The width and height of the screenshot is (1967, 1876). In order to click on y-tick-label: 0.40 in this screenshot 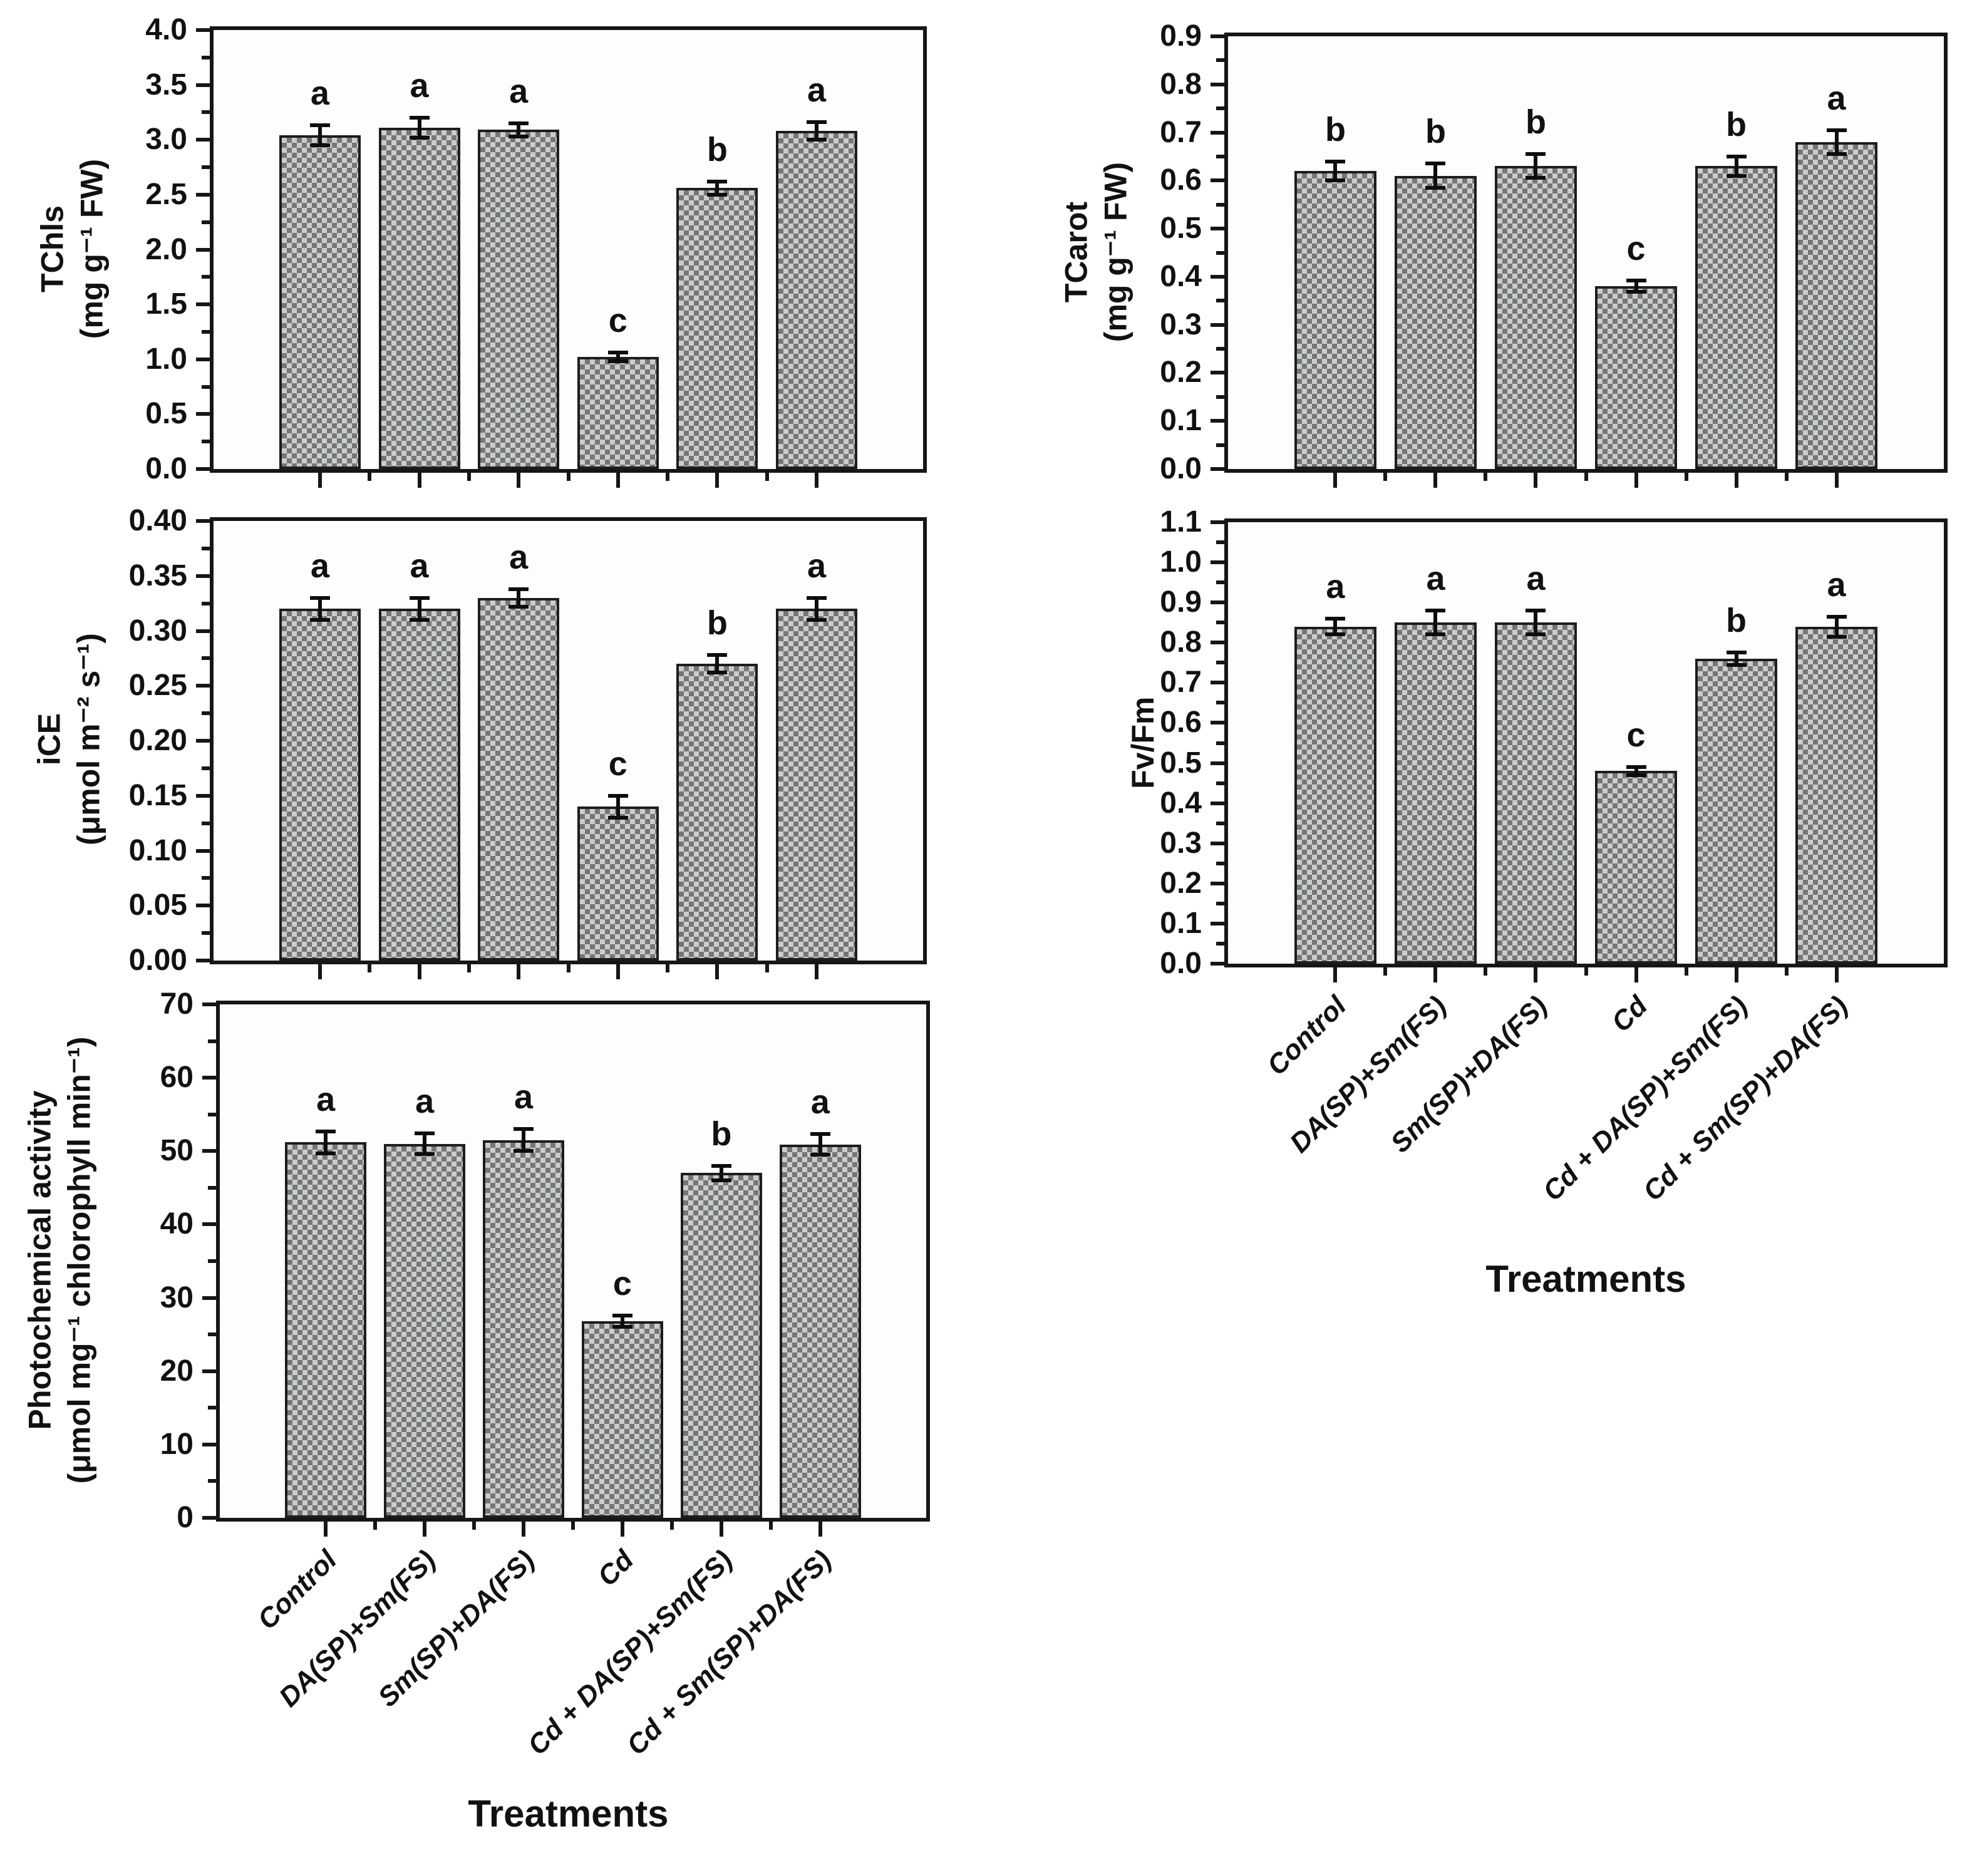, I will do `click(157, 520)`.